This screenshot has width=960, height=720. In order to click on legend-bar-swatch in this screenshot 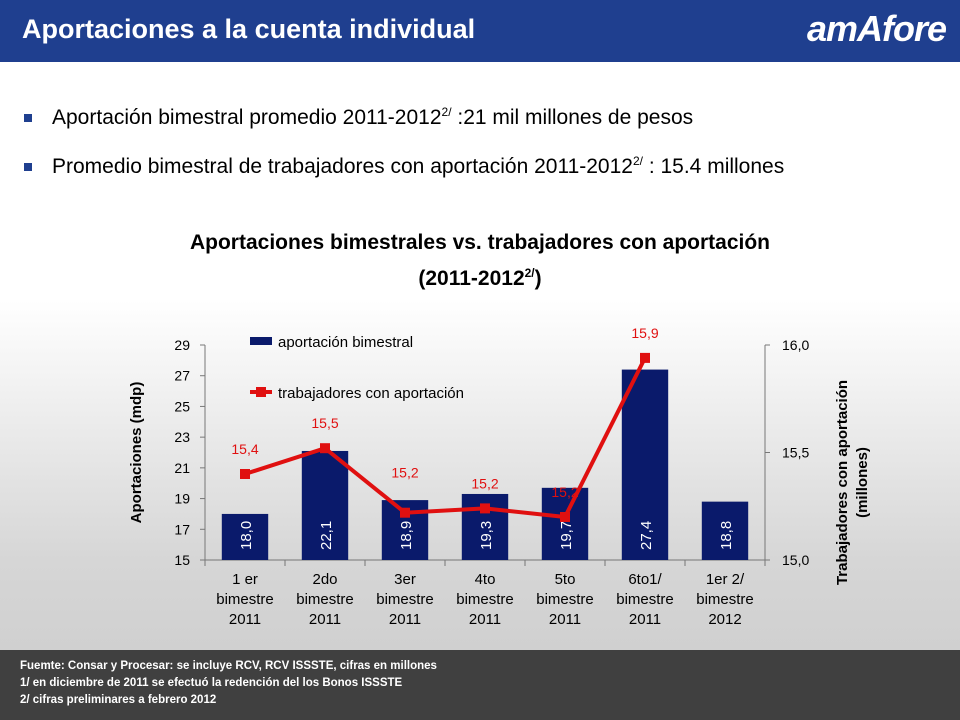, I will do `click(261, 341)`.